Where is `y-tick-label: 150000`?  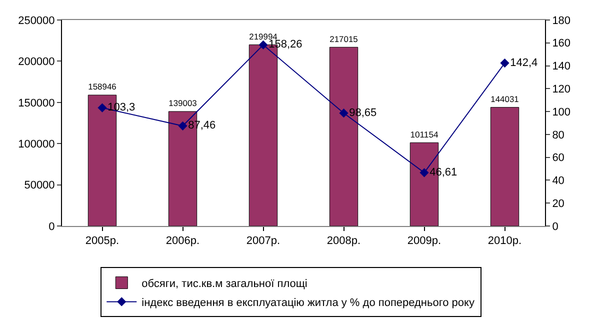
y-tick-label: 150000 is located at coordinates (36, 103).